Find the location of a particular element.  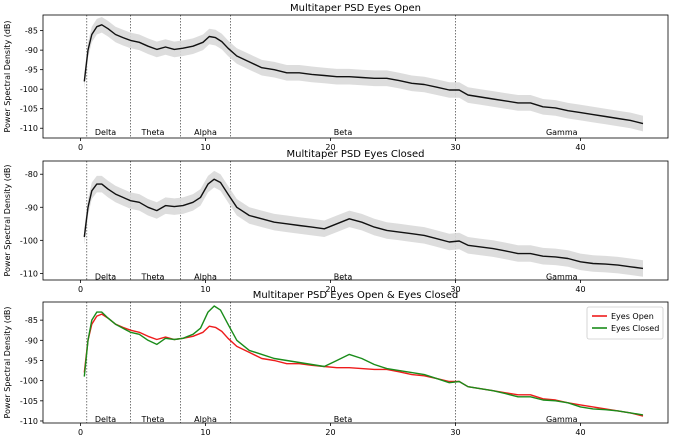

y-tick-label: -80 is located at coordinates (31, 174).